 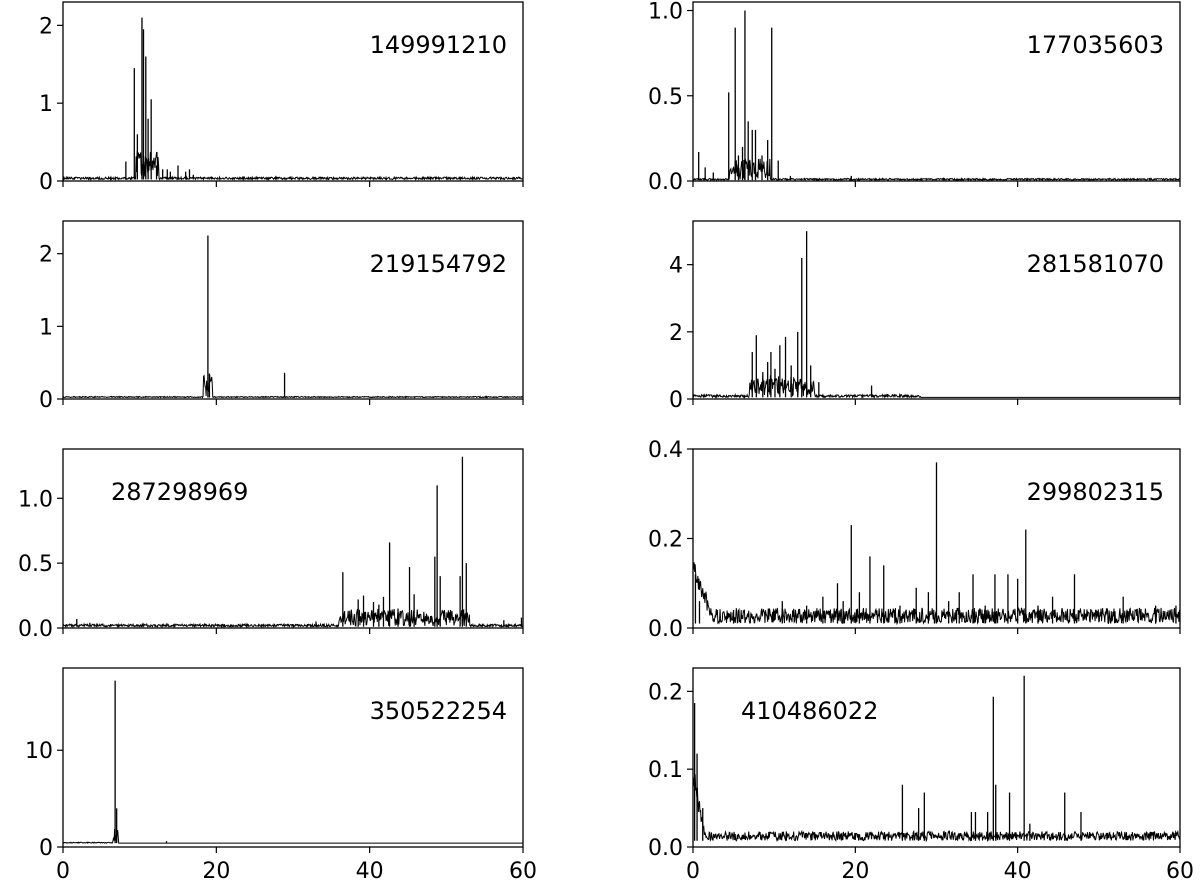 I want to click on y-tick-label: 10, so click(x=39, y=751).